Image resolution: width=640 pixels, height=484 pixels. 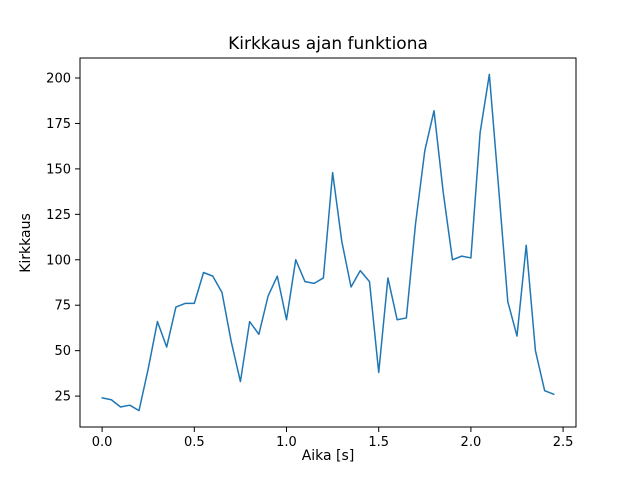 I want to click on x-tick-label: 0.0, so click(x=102, y=442).